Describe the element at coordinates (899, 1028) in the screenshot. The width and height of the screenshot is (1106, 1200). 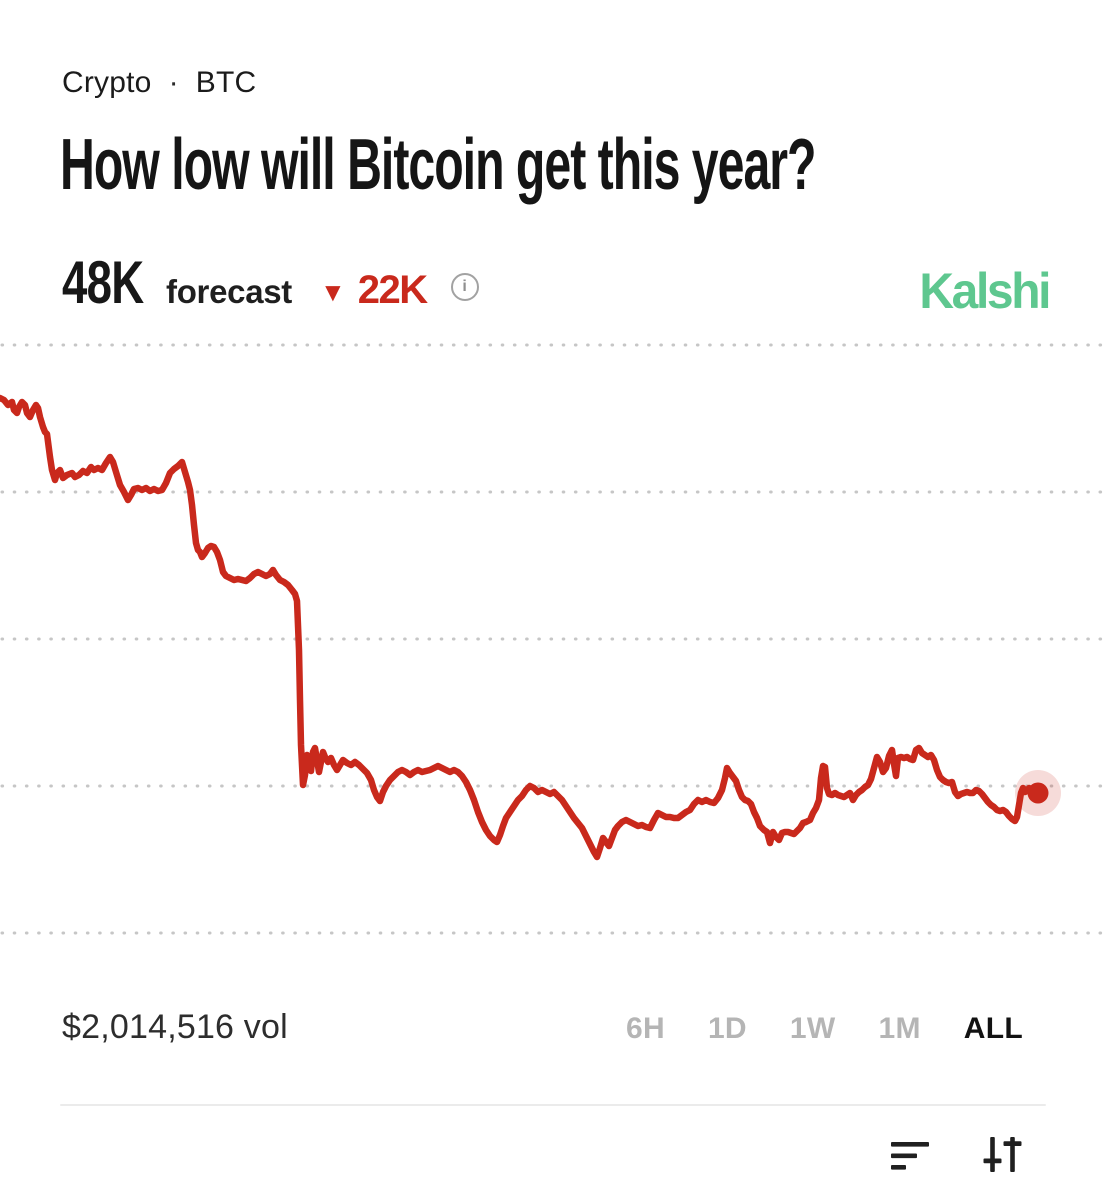
I see `range-1m: 1M` at that location.